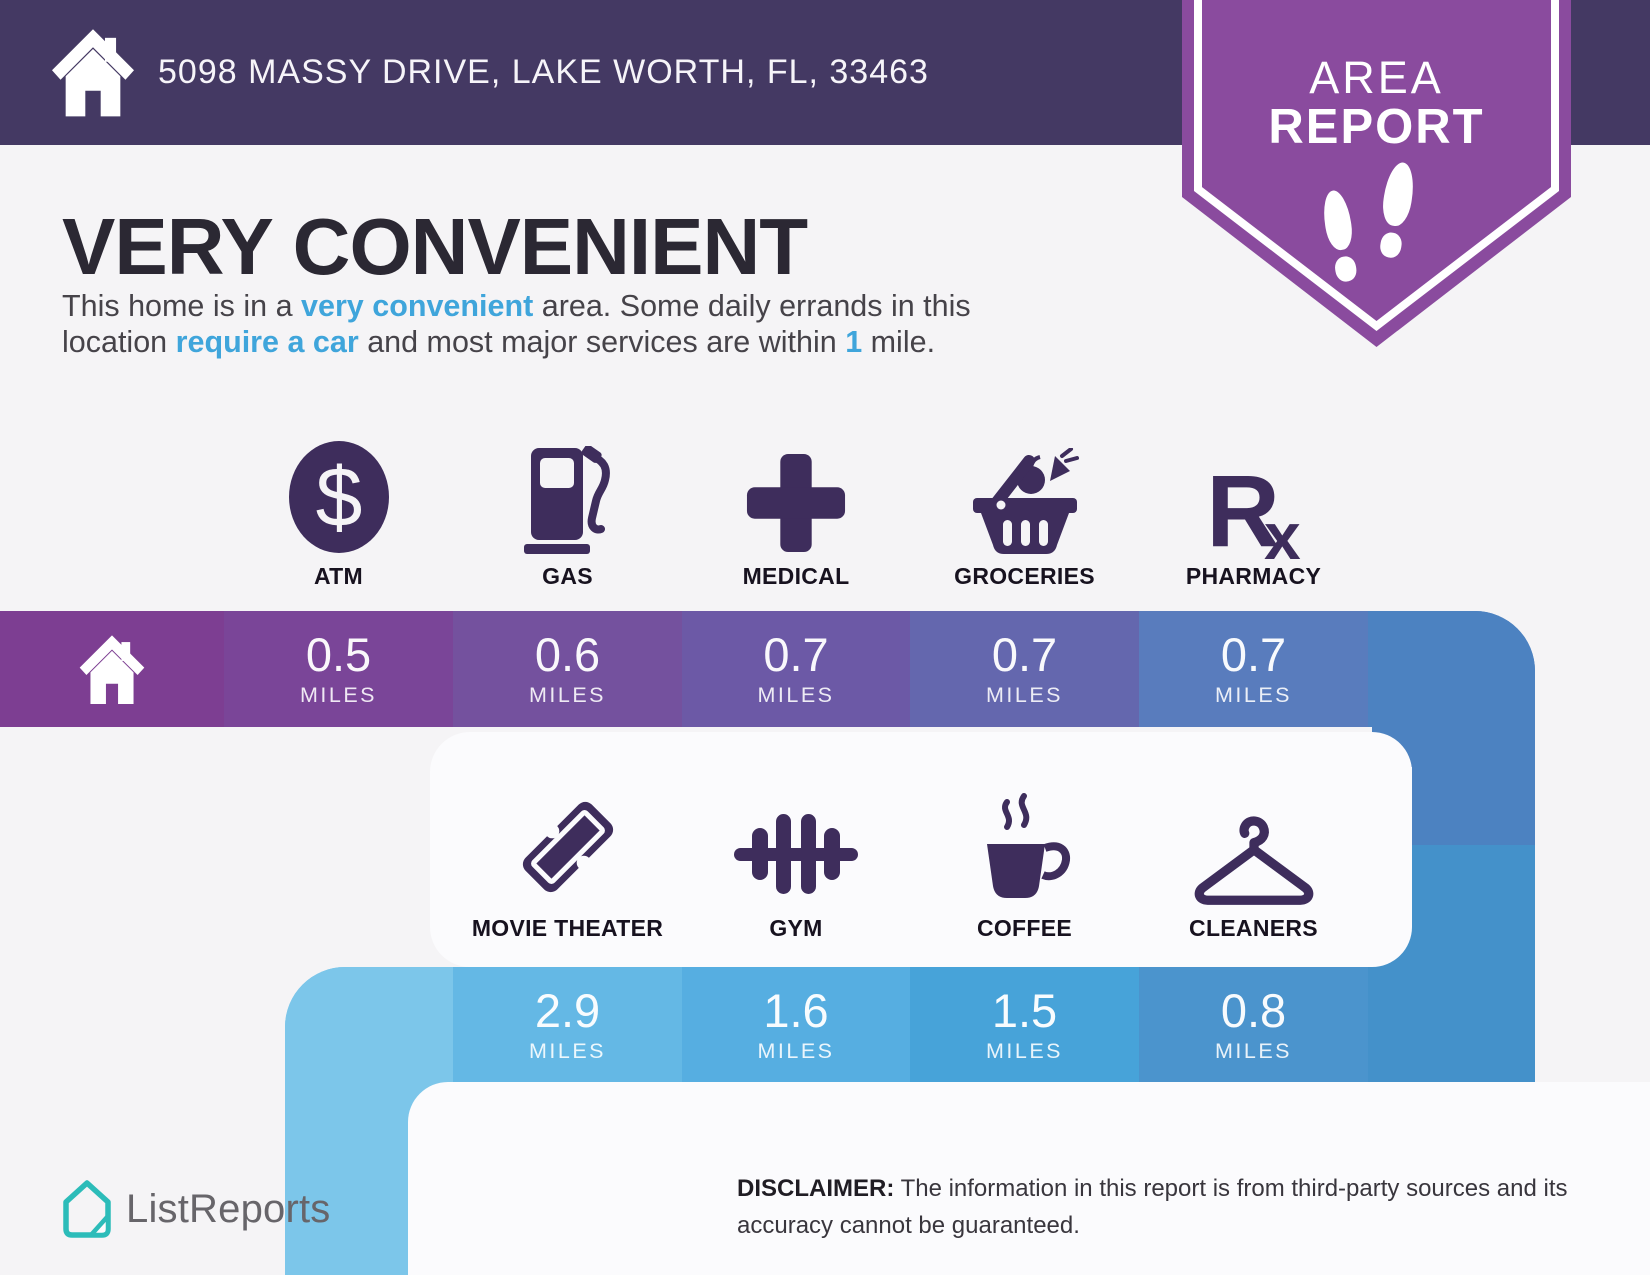 Image resolution: width=1650 pixels, height=1275 pixels. What do you see at coordinates (1025, 501) in the screenshot?
I see `groceries-basket-icon` at bounding box center [1025, 501].